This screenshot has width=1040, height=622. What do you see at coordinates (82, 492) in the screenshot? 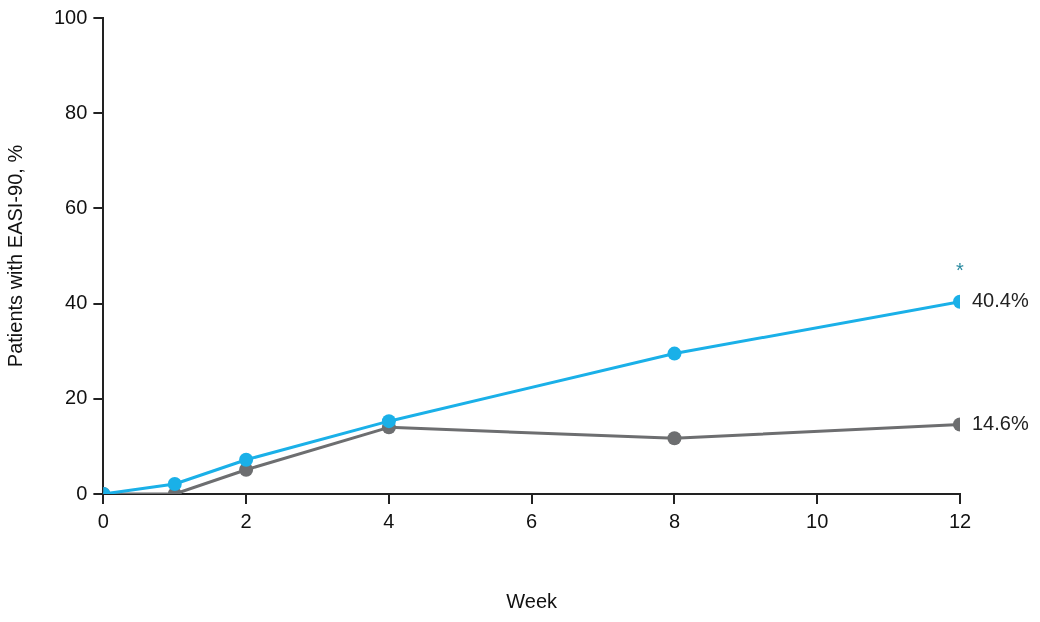
I see `y-tick-label: 0` at bounding box center [82, 492].